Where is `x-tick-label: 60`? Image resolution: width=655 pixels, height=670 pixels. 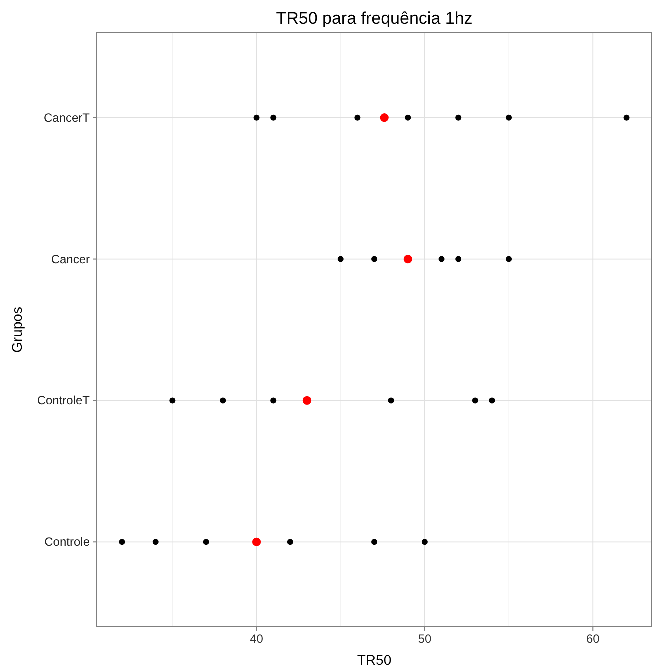
x-tick-label: 60 is located at coordinates (593, 639).